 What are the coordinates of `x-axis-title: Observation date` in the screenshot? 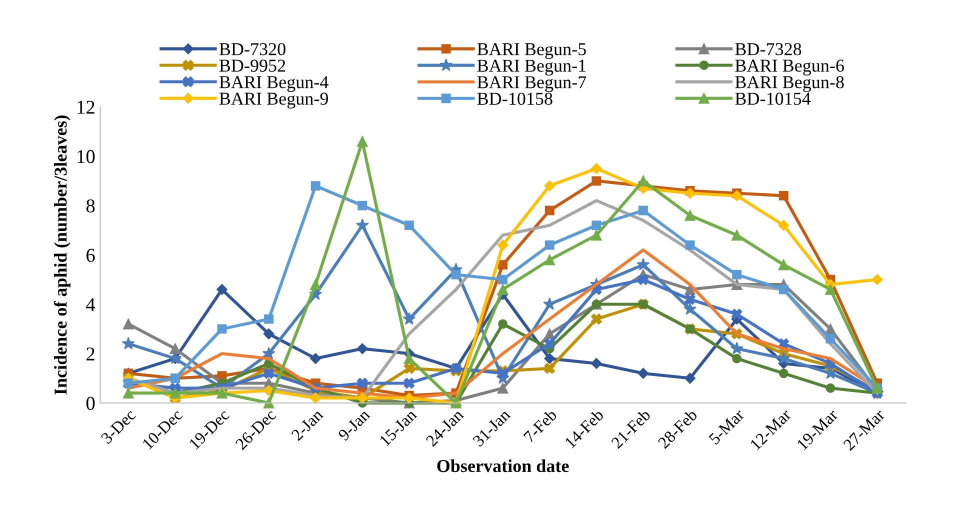 It's located at (503, 465).